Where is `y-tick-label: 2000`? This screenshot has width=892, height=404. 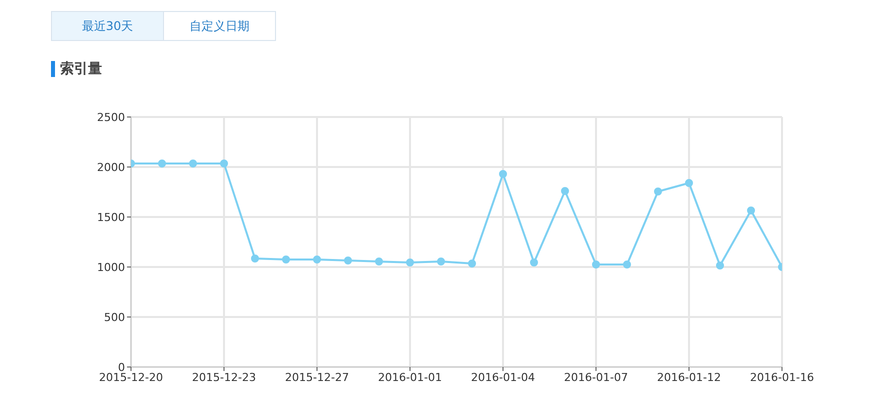 y-tick-label: 2000 is located at coordinates (111, 167).